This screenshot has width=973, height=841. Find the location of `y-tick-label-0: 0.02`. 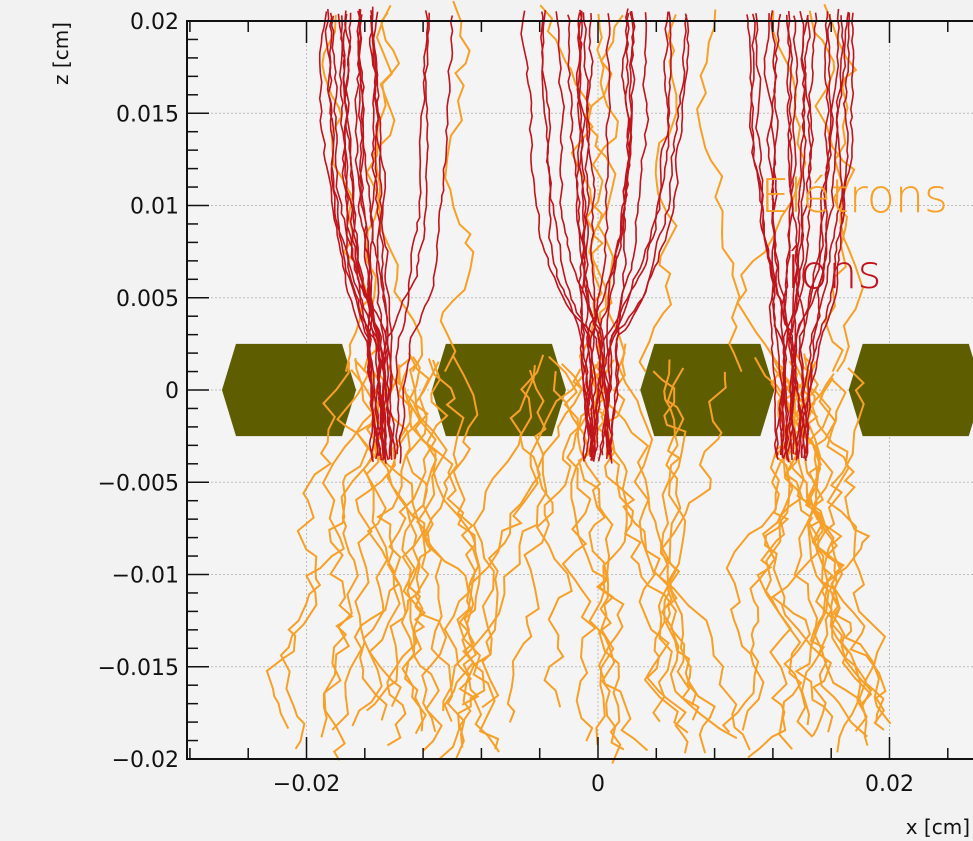

y-tick-label-0: 0.02 is located at coordinates (154, 22).